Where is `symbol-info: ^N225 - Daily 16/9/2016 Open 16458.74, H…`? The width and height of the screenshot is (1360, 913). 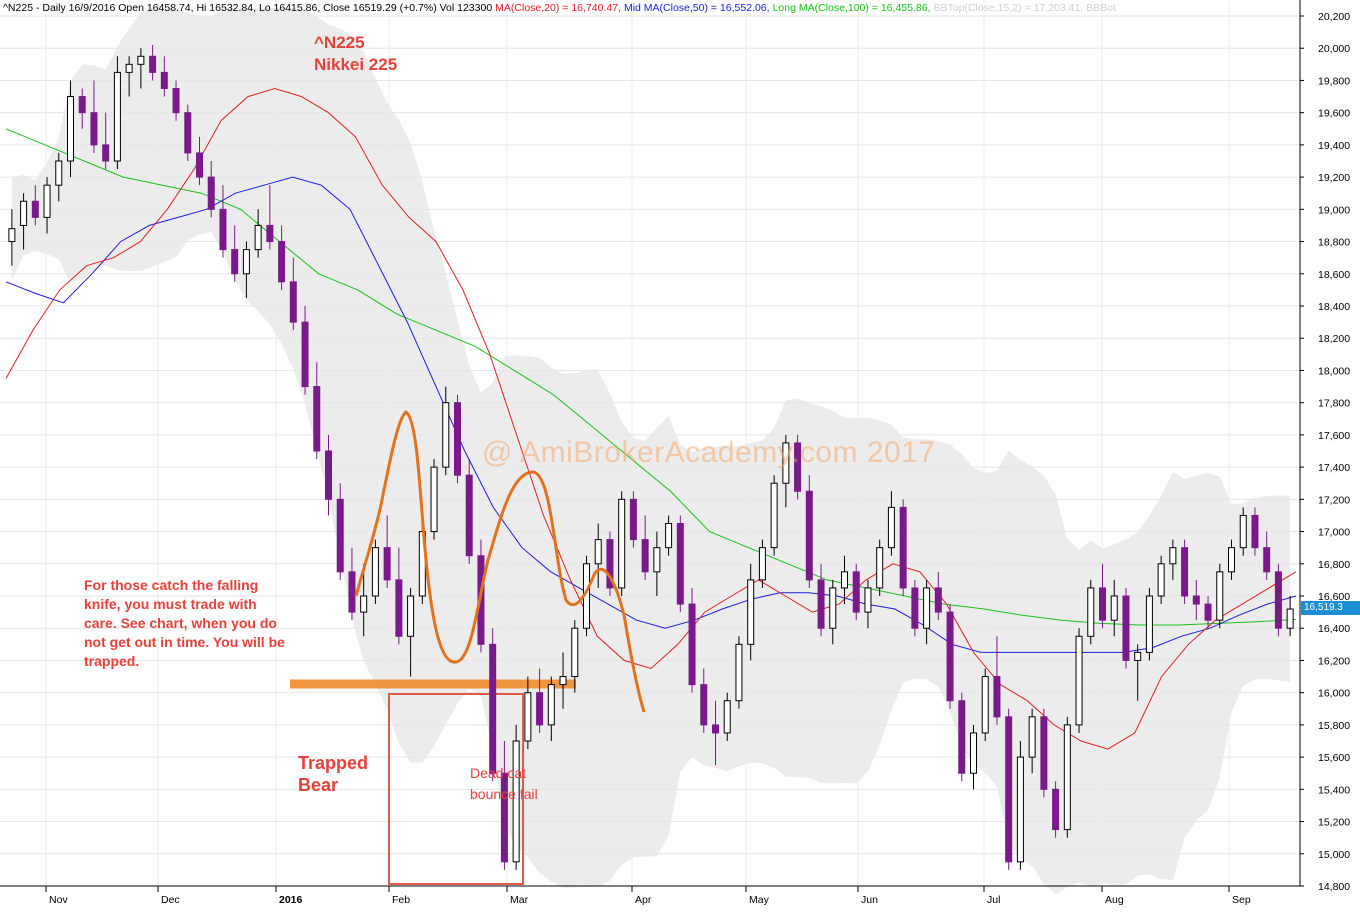
symbol-info: ^N225 - Daily 16/9/2016 Open 16458.74, H… is located at coordinates (248, 8).